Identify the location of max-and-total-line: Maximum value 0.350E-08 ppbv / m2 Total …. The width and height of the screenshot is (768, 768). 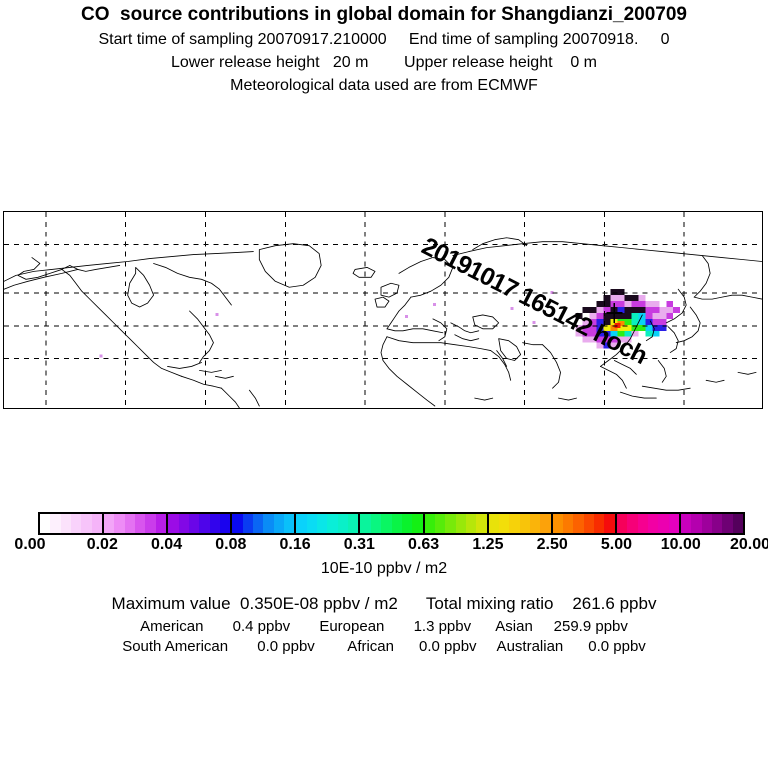
(384, 603).